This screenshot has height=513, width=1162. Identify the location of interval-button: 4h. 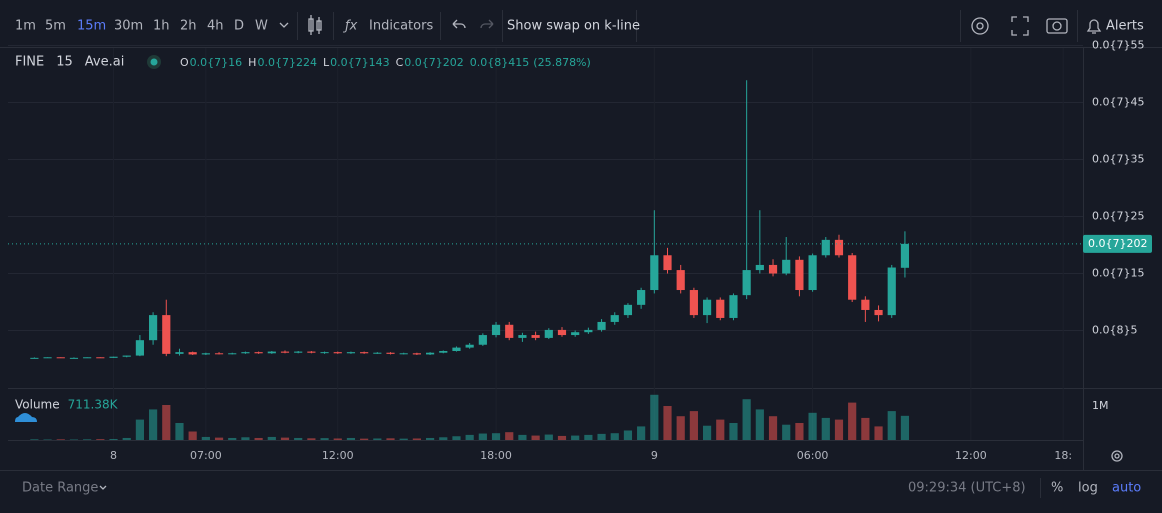
(215, 26).